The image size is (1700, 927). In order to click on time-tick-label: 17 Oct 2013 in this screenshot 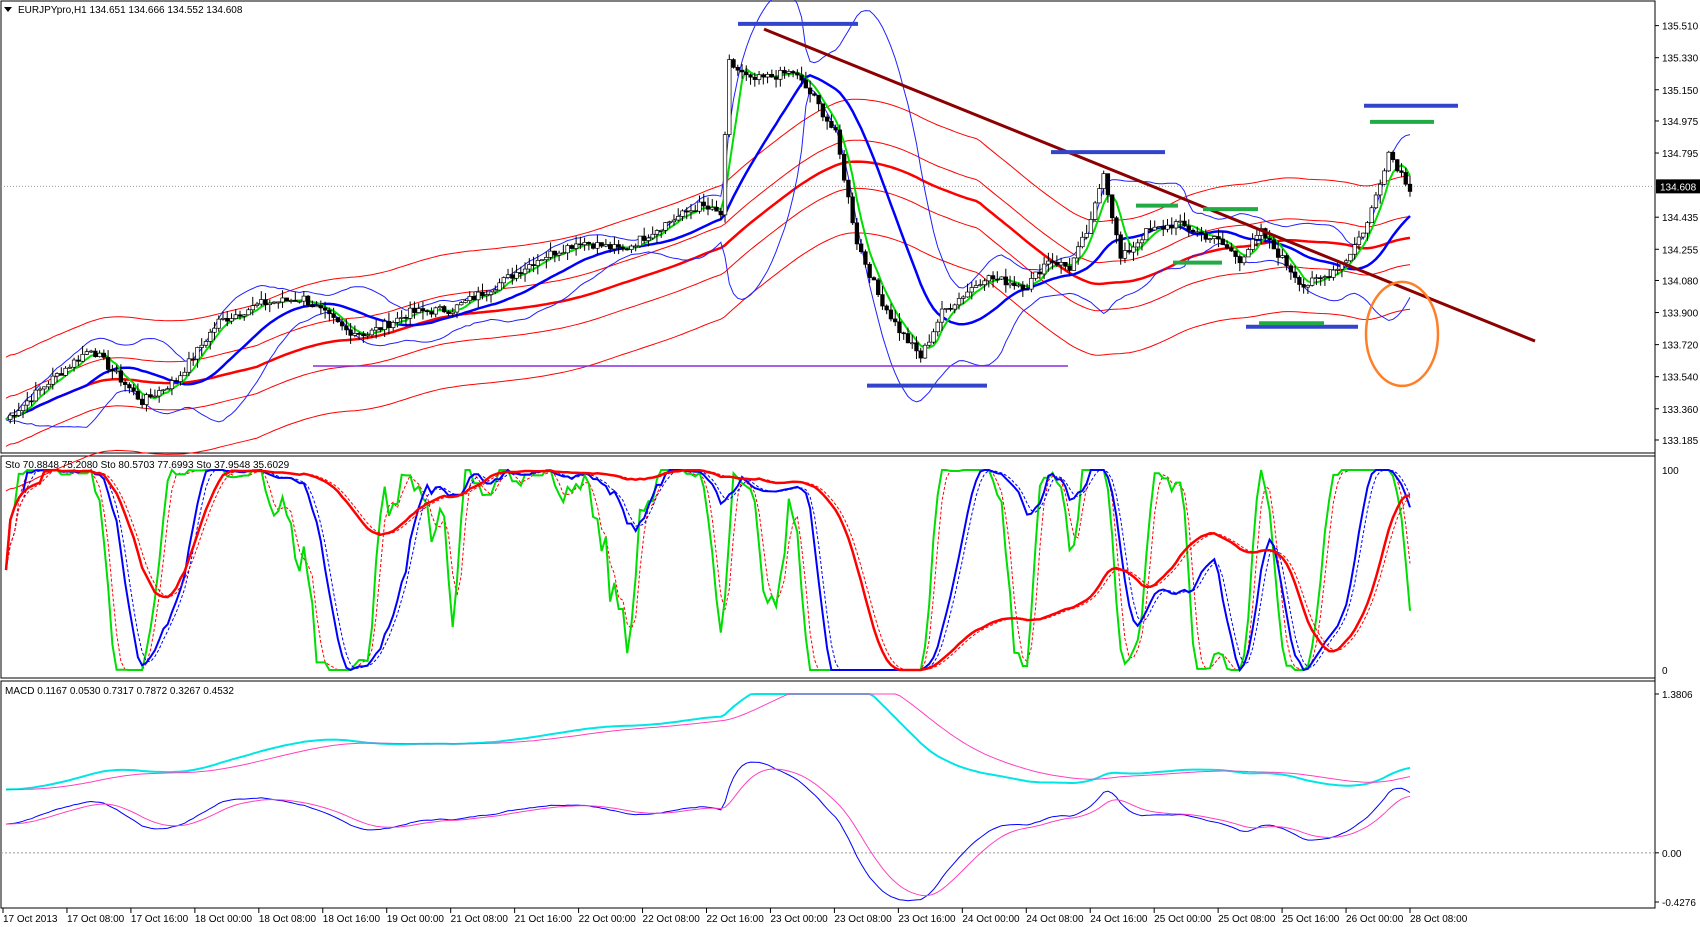, I will do `click(30, 919)`.